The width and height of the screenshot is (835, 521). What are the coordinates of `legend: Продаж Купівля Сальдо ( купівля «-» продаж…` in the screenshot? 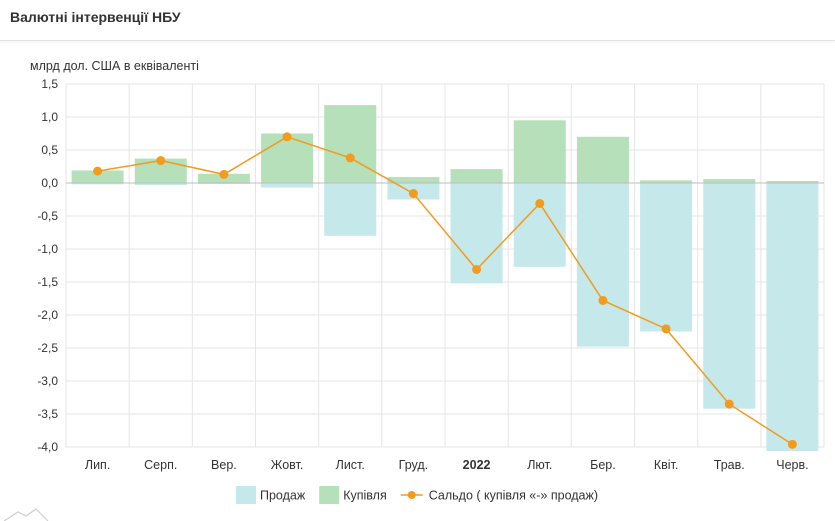 It's located at (417, 495).